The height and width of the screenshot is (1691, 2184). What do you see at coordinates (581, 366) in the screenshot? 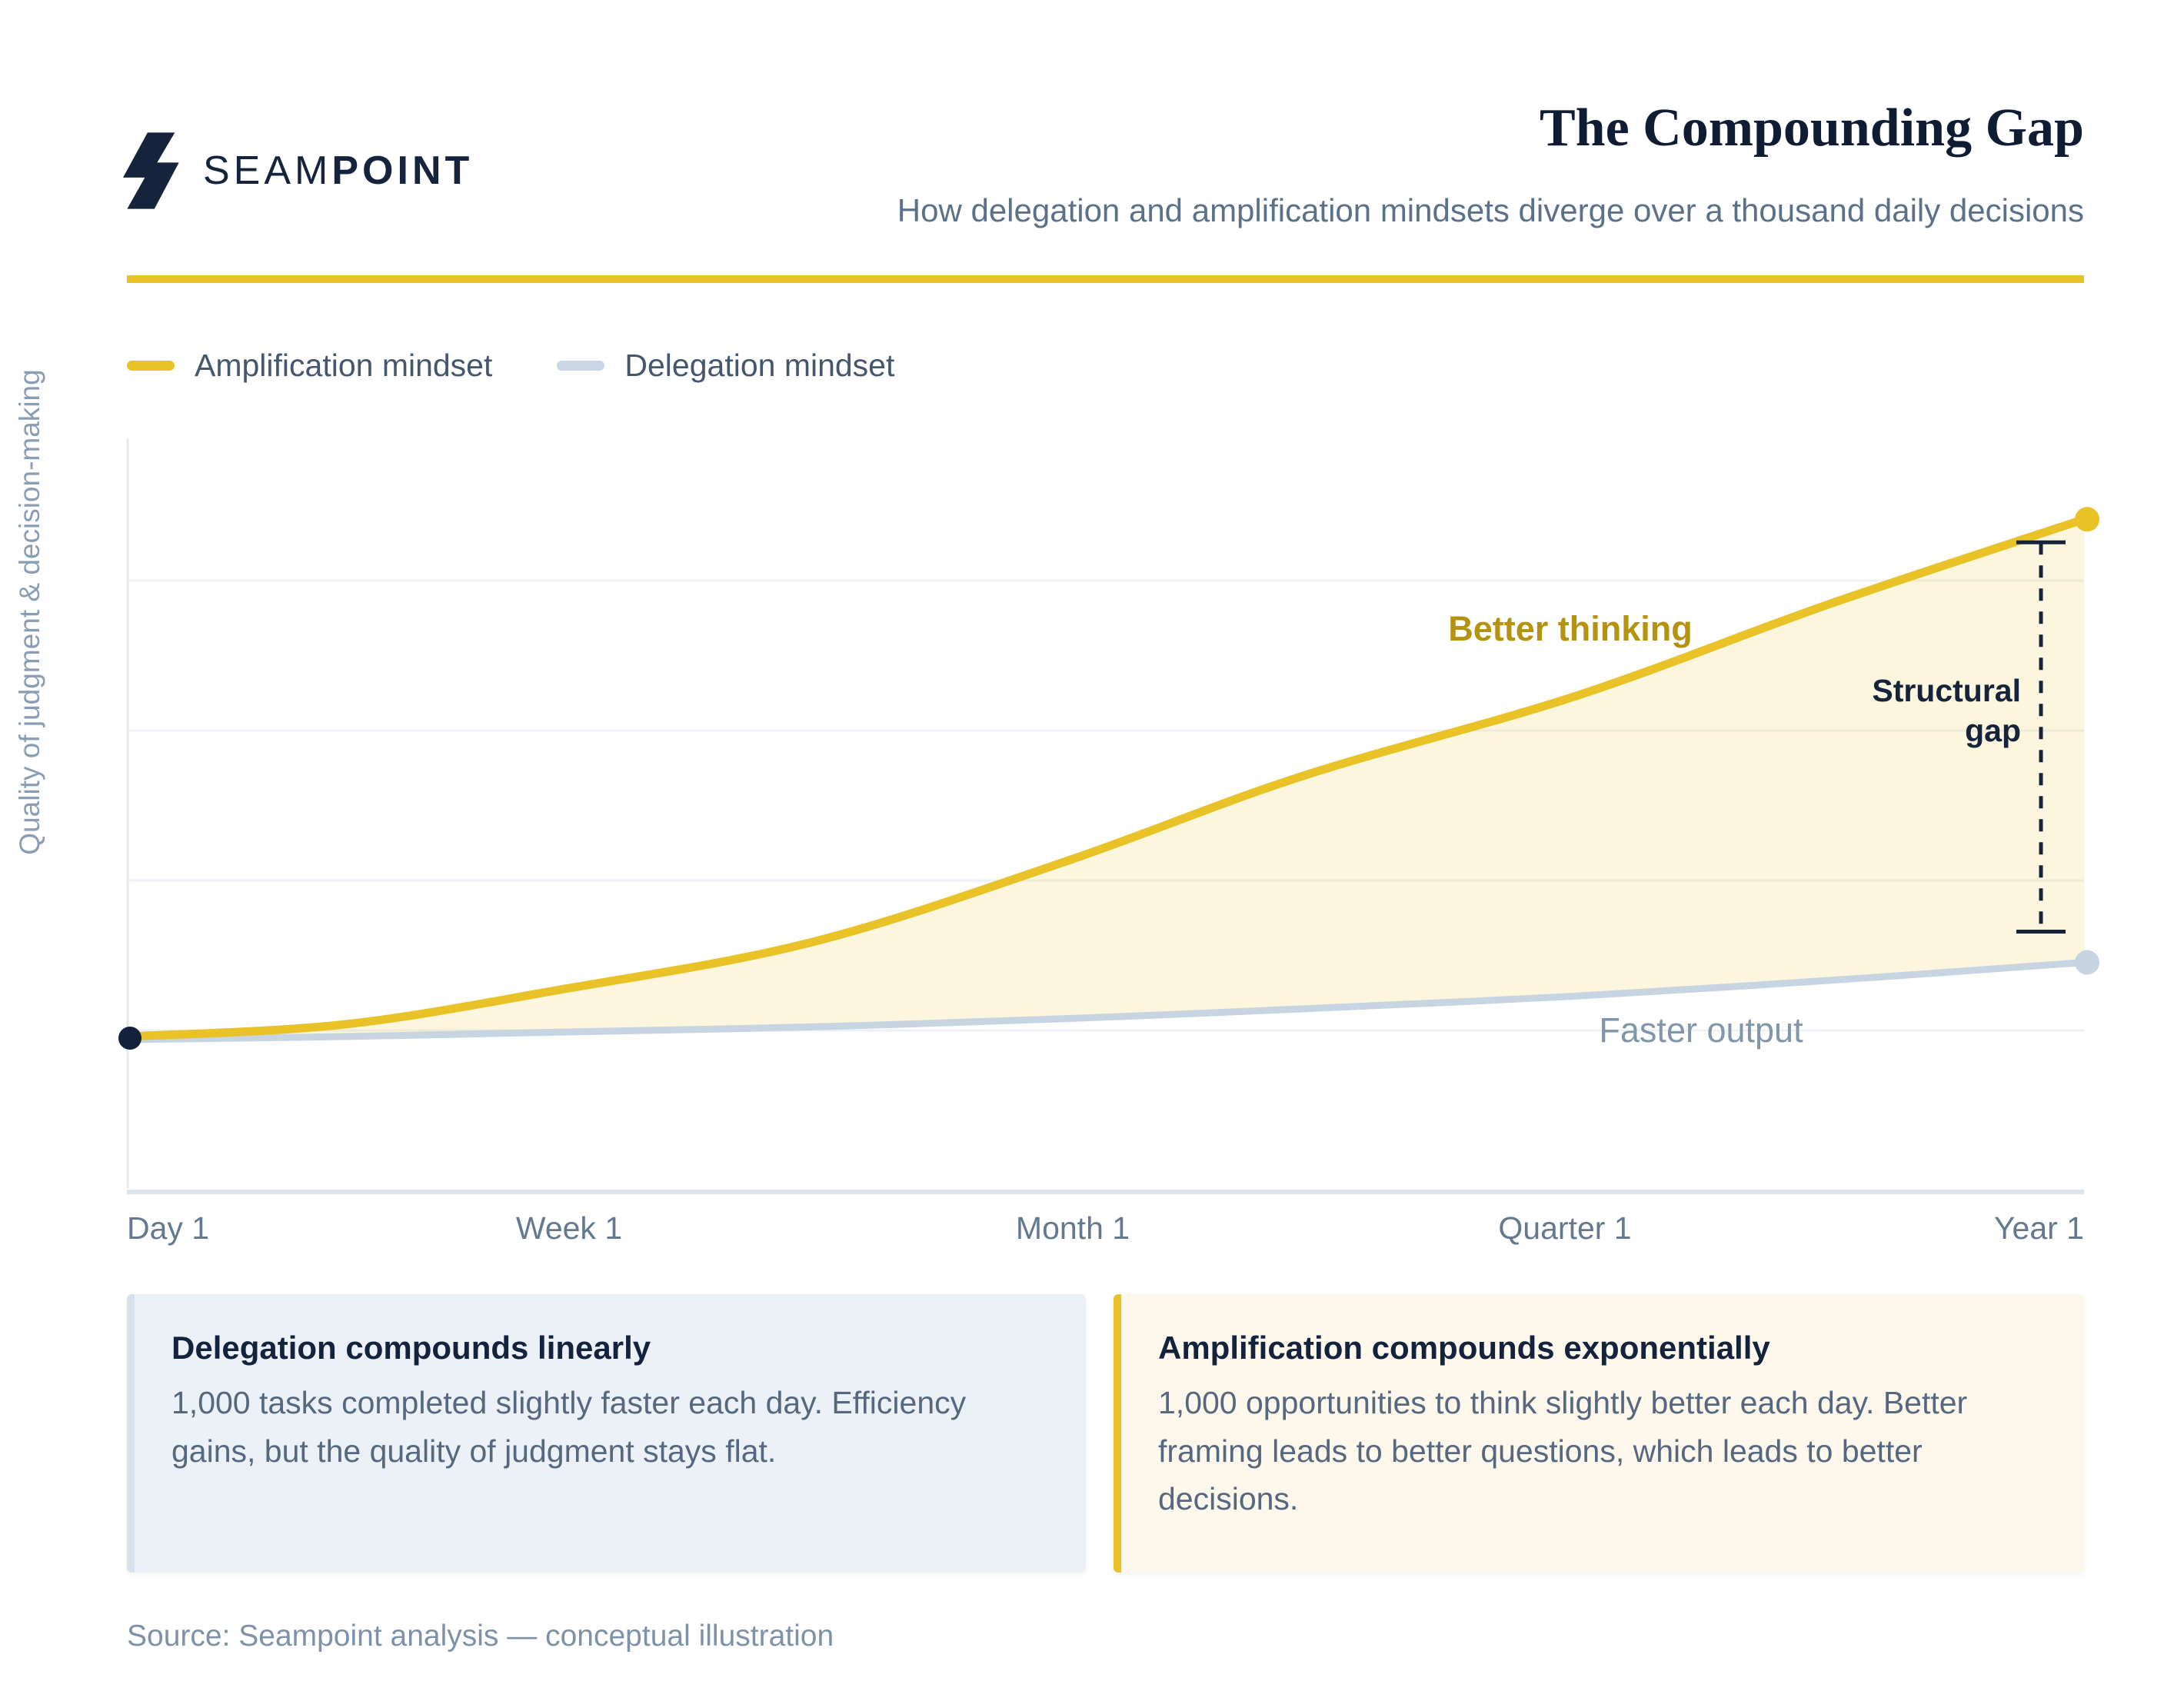
I see `delegation-swatch-icon` at bounding box center [581, 366].